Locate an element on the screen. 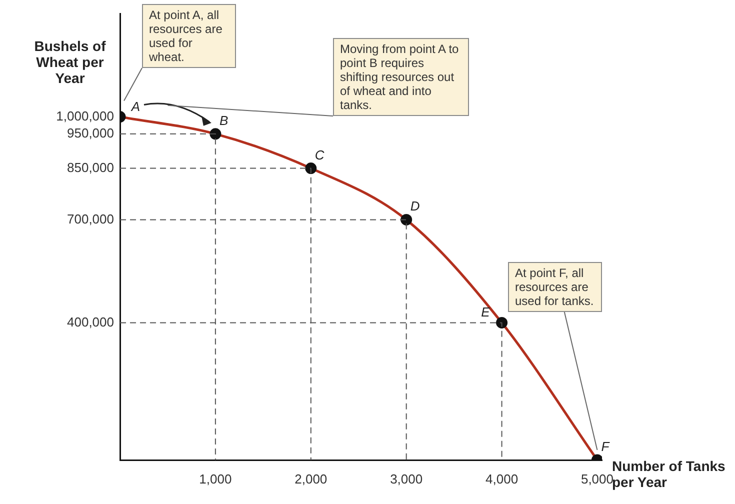 The width and height of the screenshot is (735, 504). y-tick-label: 400,000 is located at coordinates (90, 322).